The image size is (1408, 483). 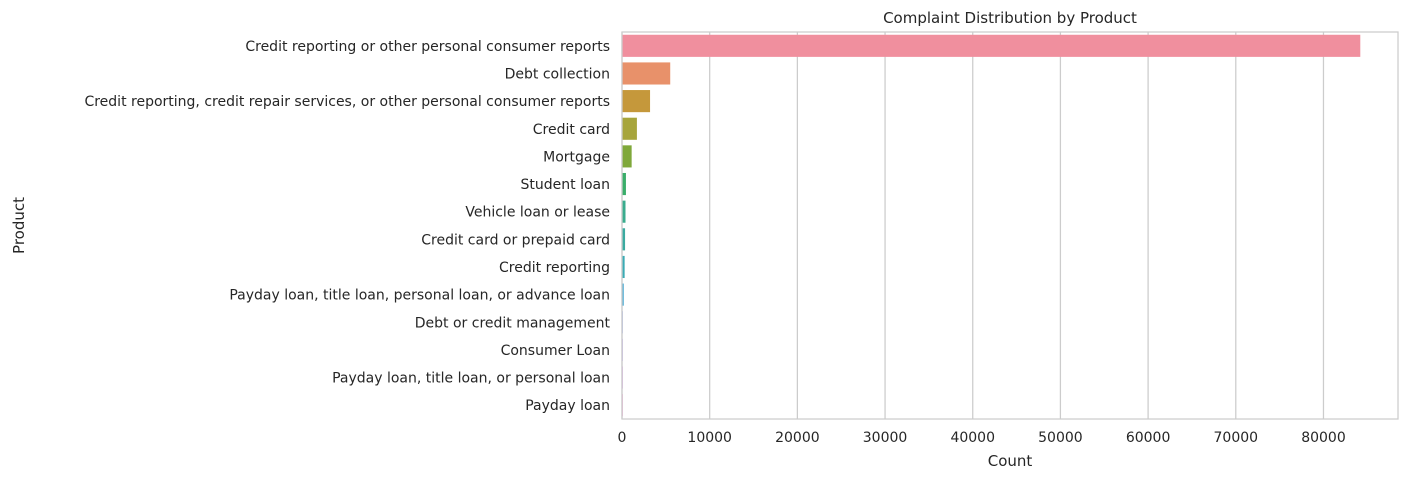 What do you see at coordinates (565, 185) in the screenshot?
I see `y-tick-label: Student loan` at bounding box center [565, 185].